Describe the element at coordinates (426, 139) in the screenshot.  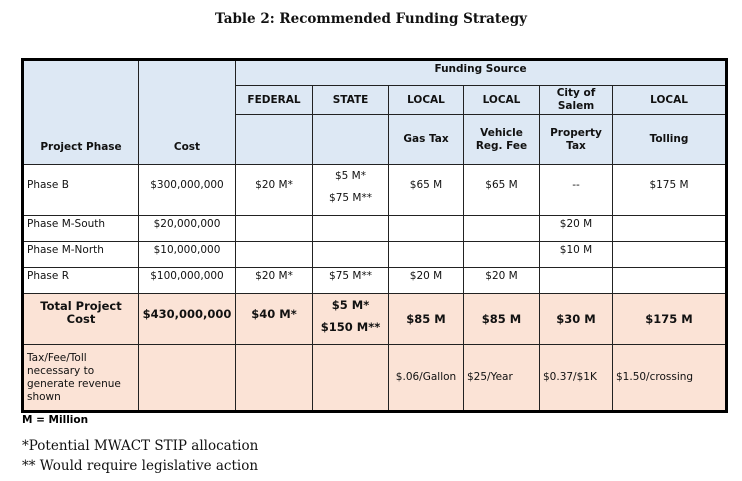
I see `subheader-gas-tax: Gas Tax` at that location.